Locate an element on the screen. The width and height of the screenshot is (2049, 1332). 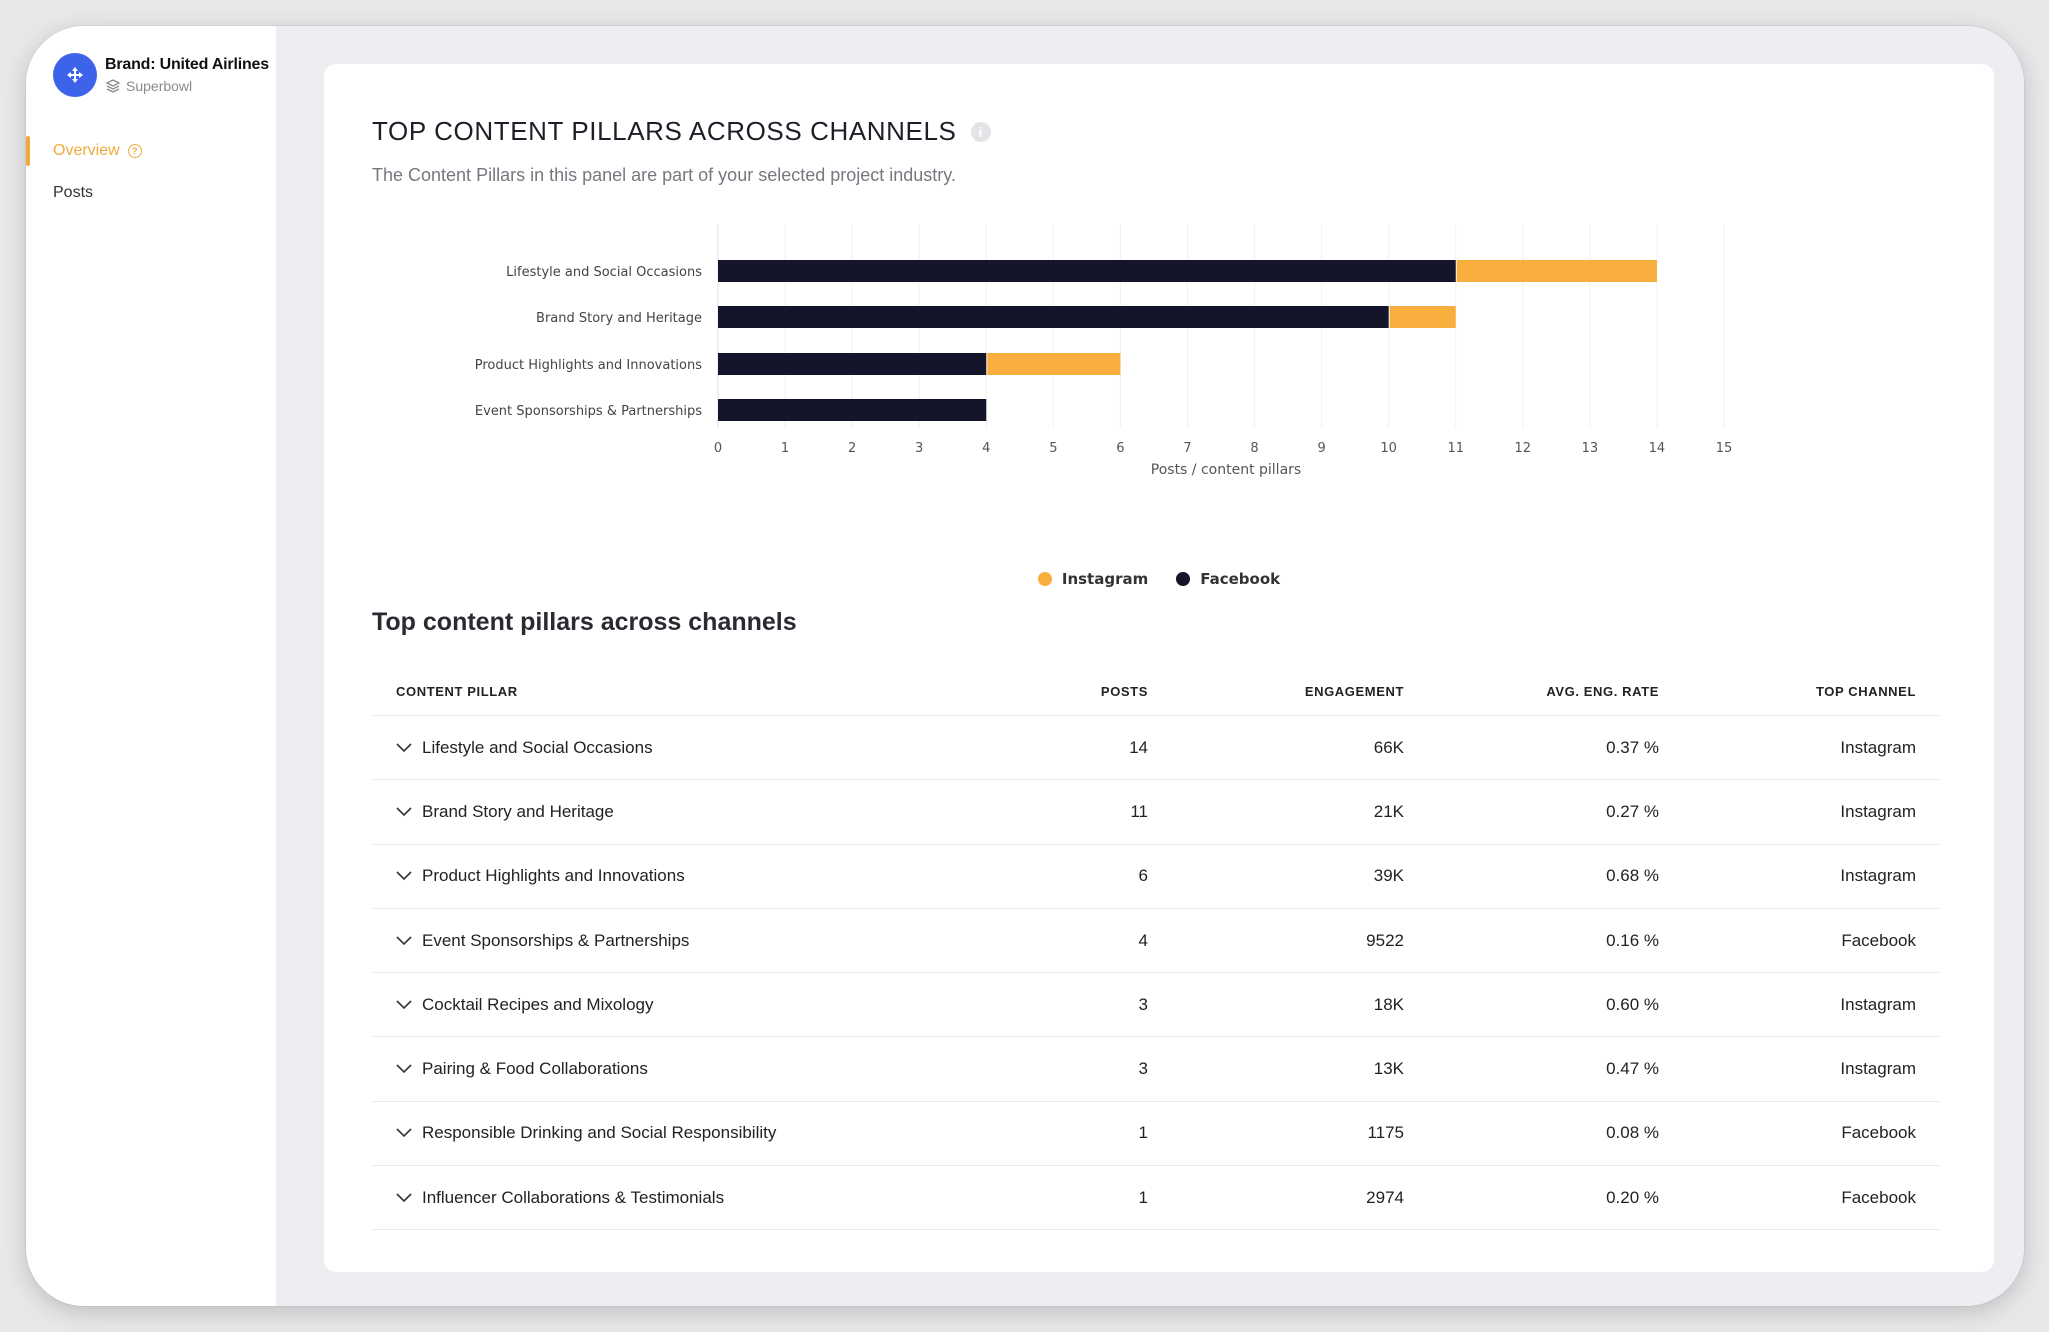
sidebar-item-posts: Posts is located at coordinates (151, 193).